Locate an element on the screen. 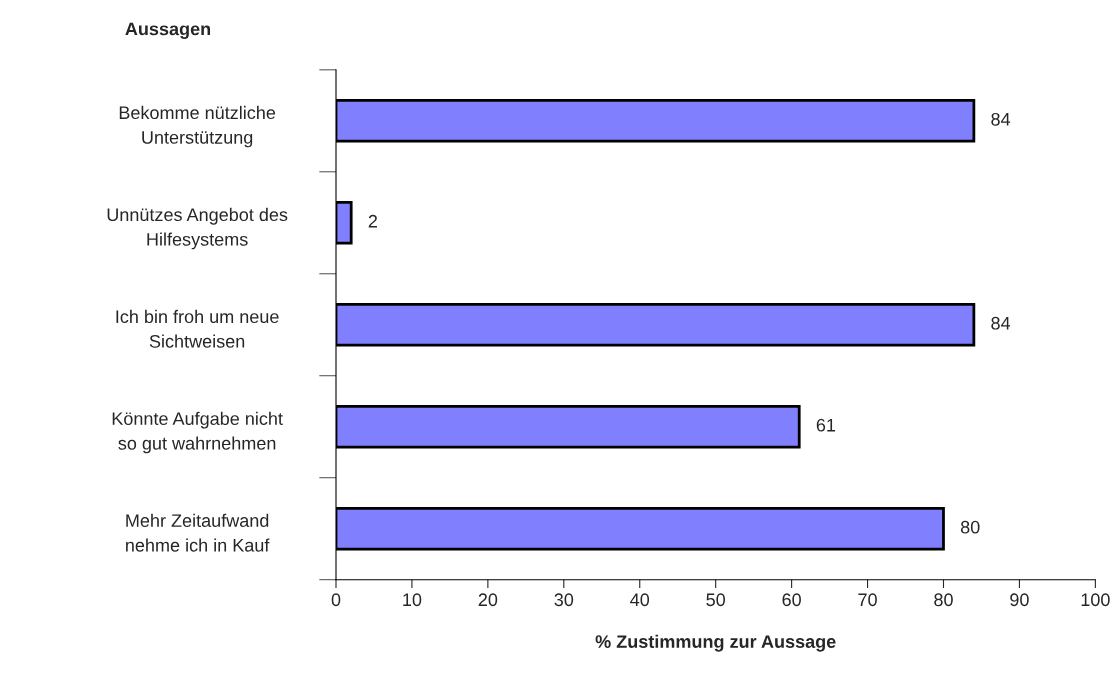  x-tick-label: 70 is located at coordinates (867, 600).